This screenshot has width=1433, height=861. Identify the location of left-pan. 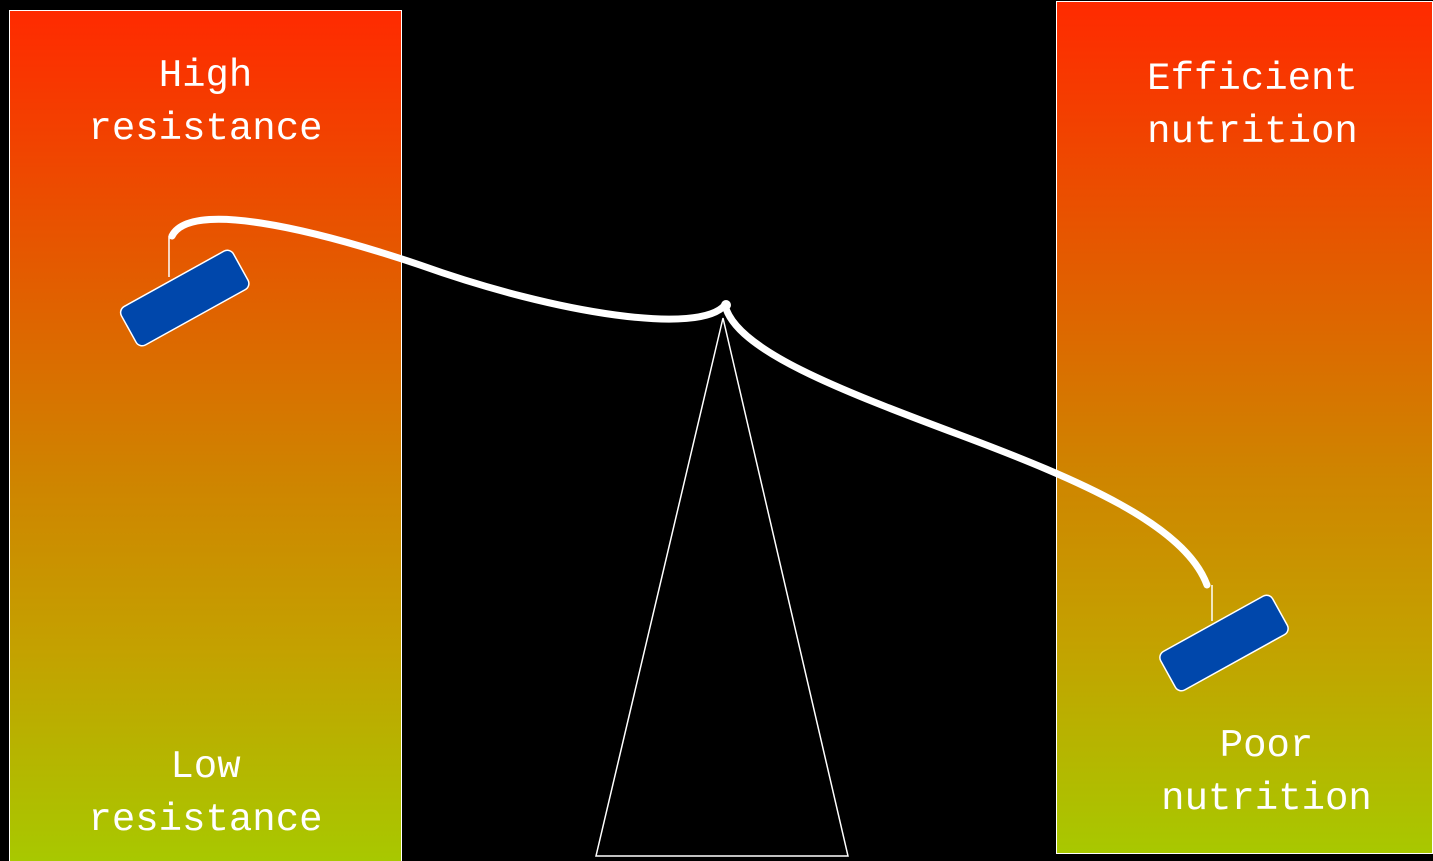
(184, 298).